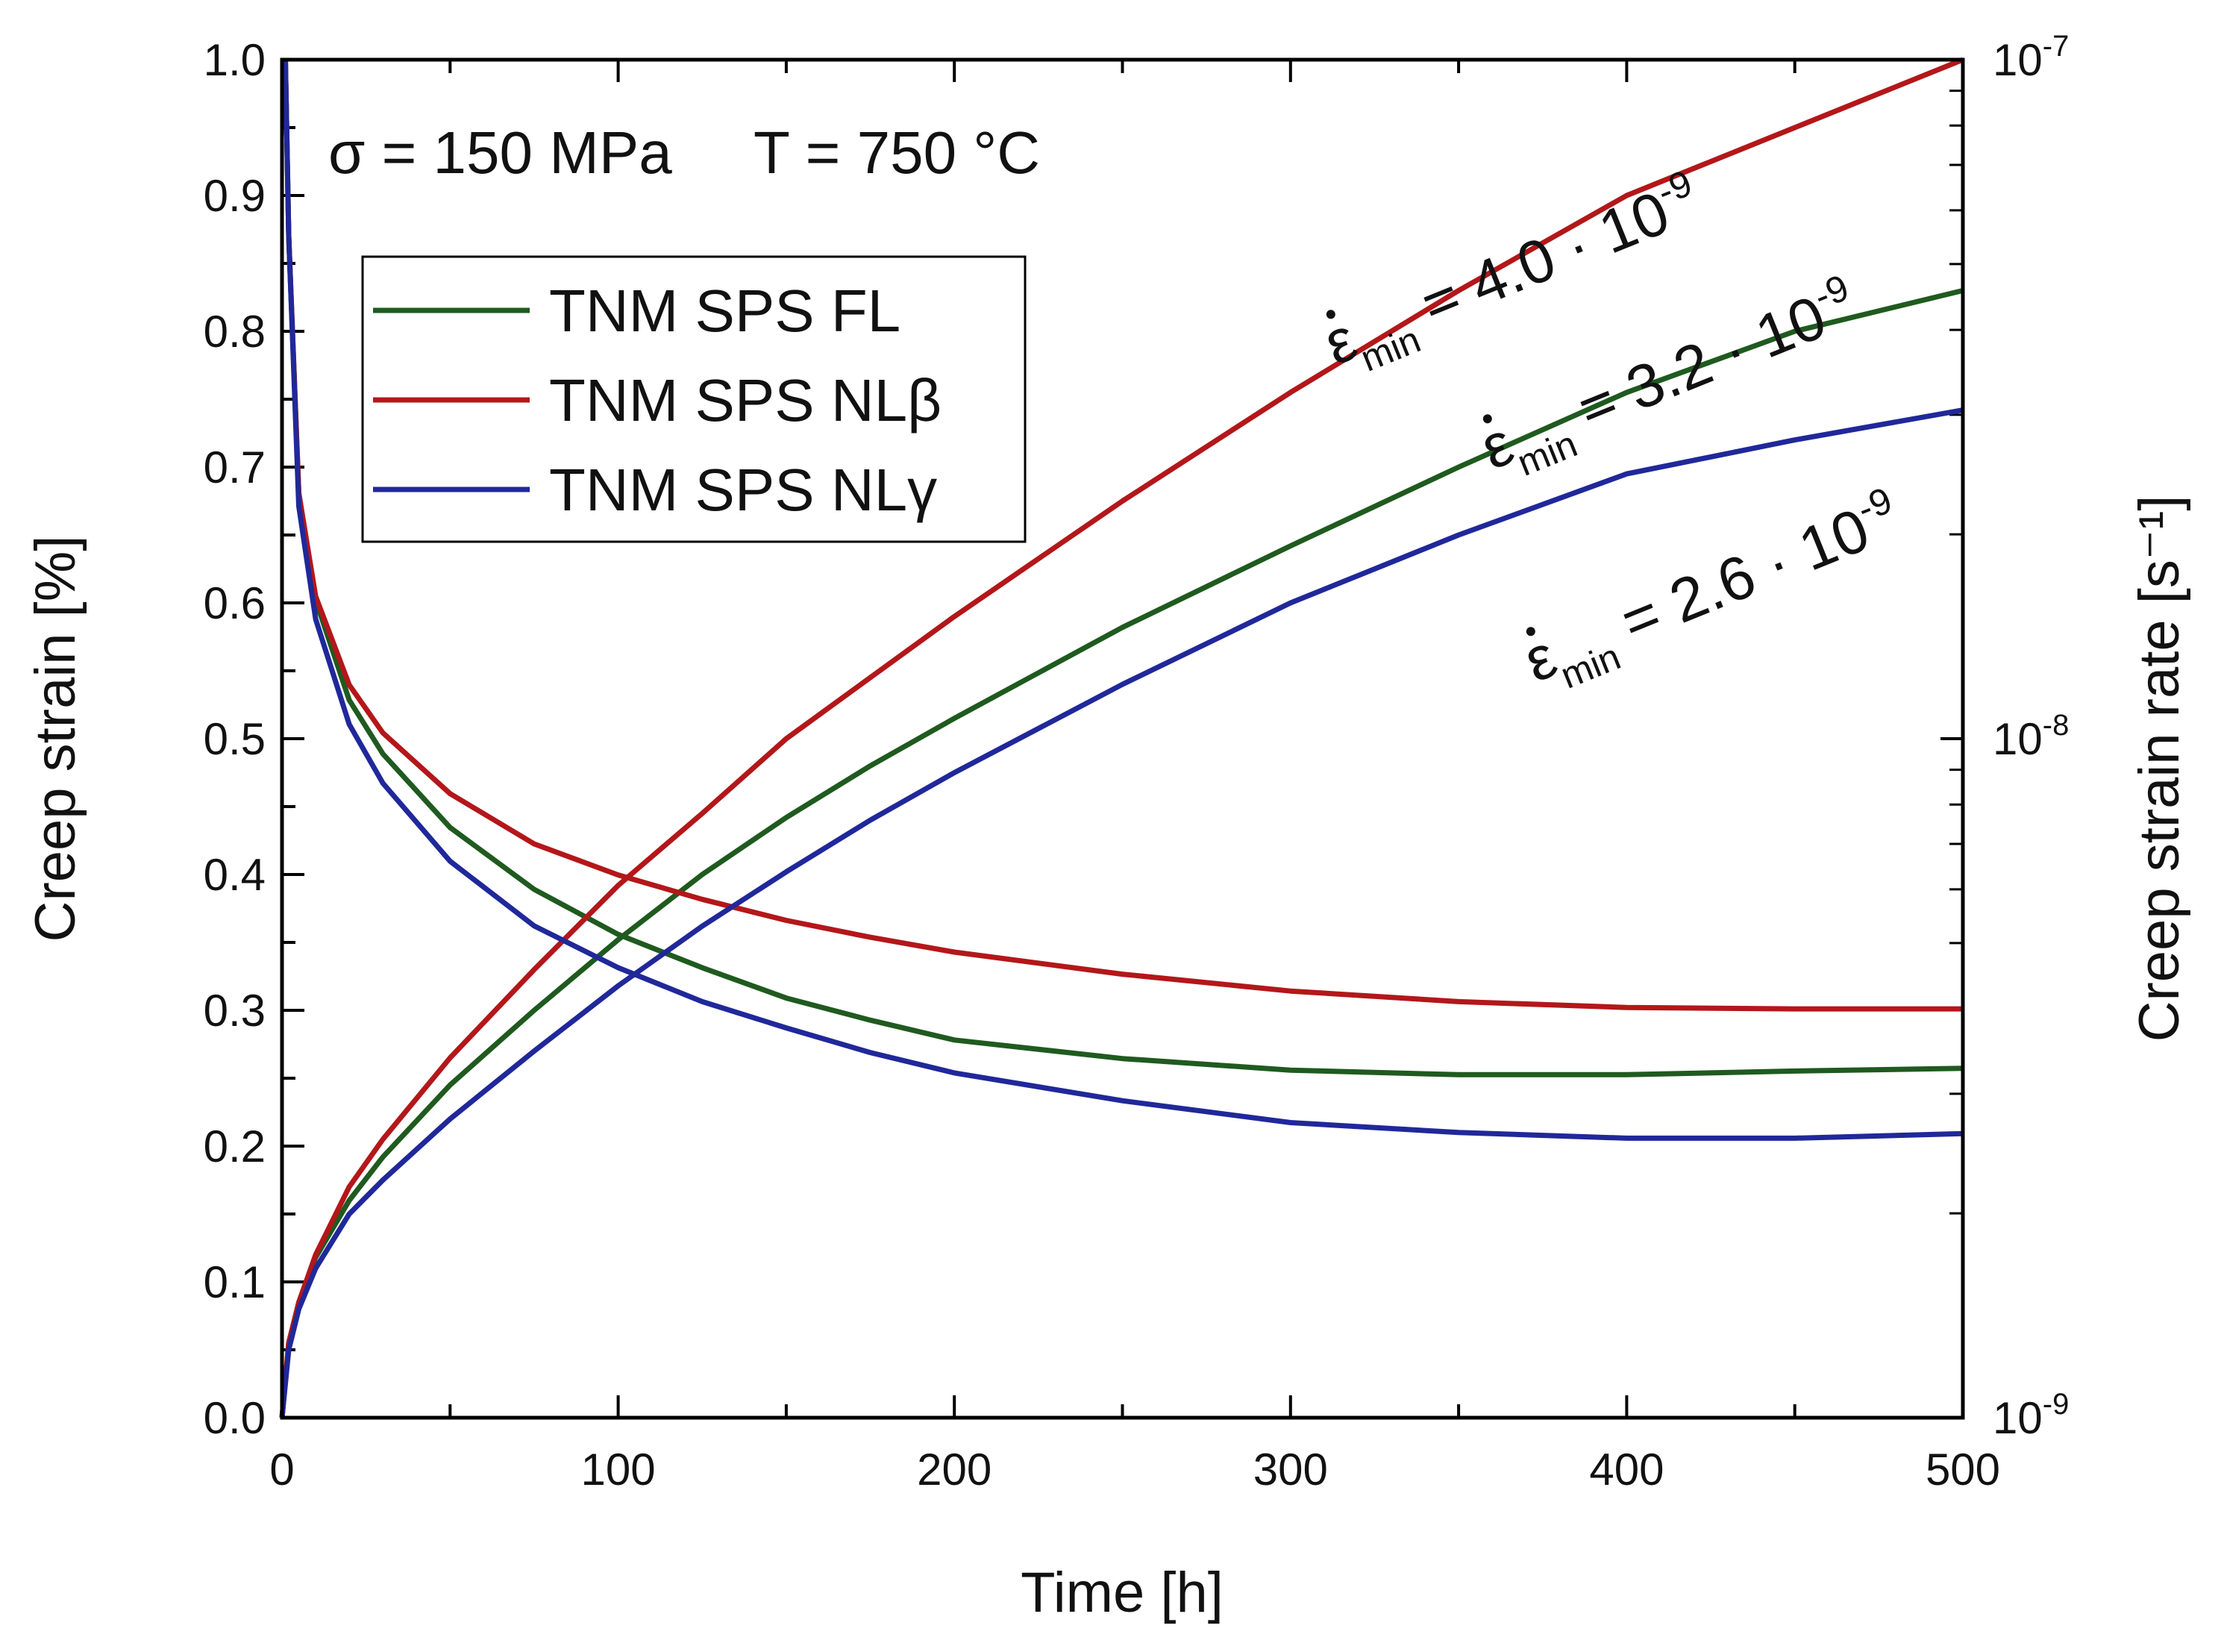 The height and width of the screenshot is (1652, 2221). I want to click on y2-tick-label: 10⁻⁸, so click(2031, 737).